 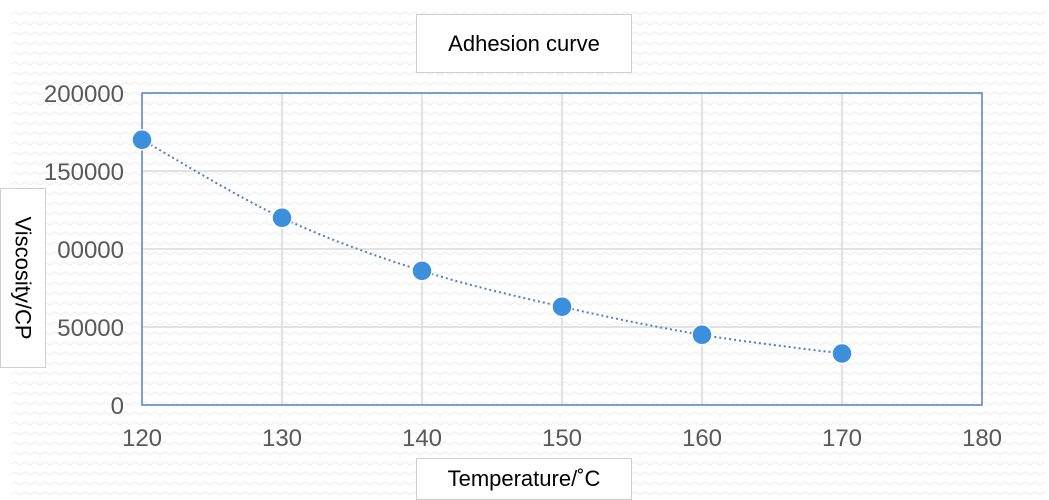 What do you see at coordinates (702, 438) in the screenshot?
I see `x-tick-label-4: 160` at bounding box center [702, 438].